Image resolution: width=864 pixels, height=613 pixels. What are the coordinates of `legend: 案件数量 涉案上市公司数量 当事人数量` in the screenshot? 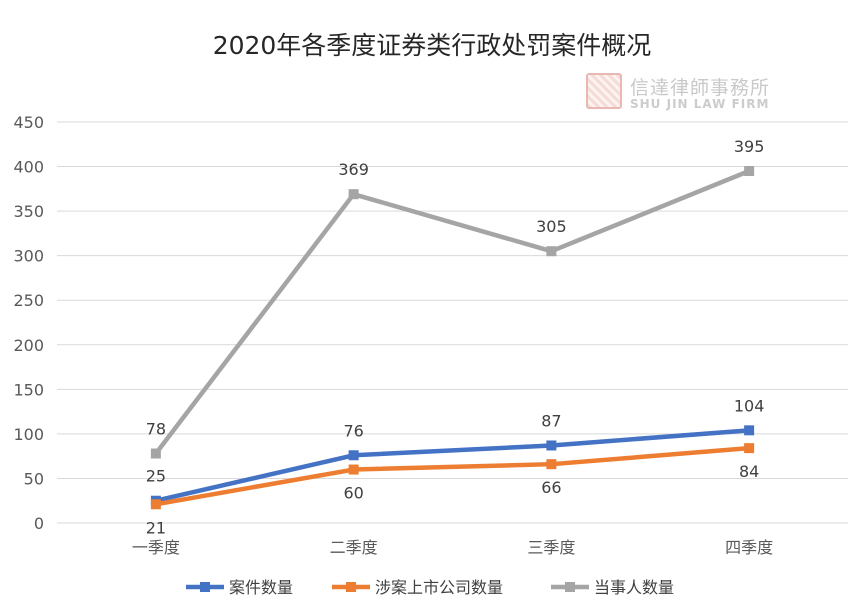 It's located at (430, 587).